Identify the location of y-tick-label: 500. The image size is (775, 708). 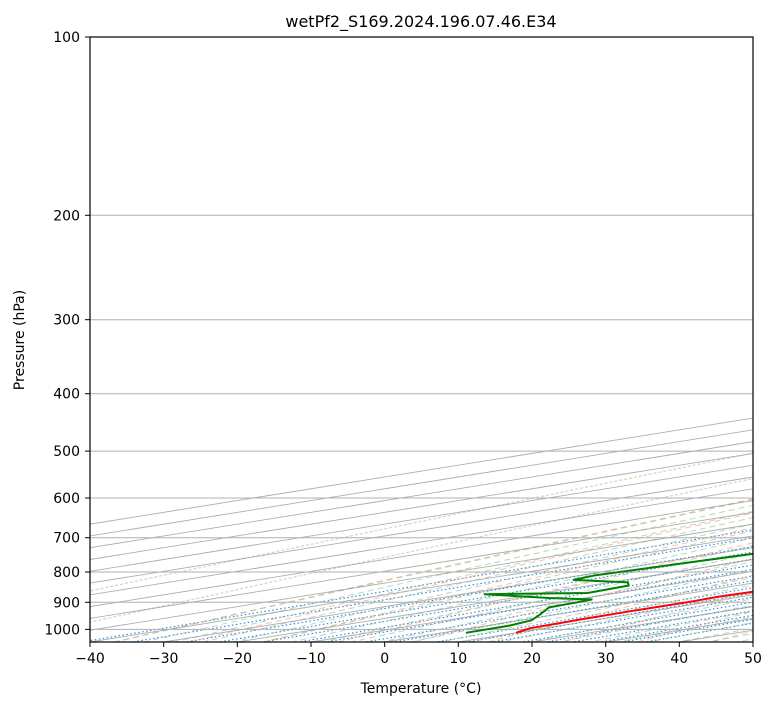
(66, 452).